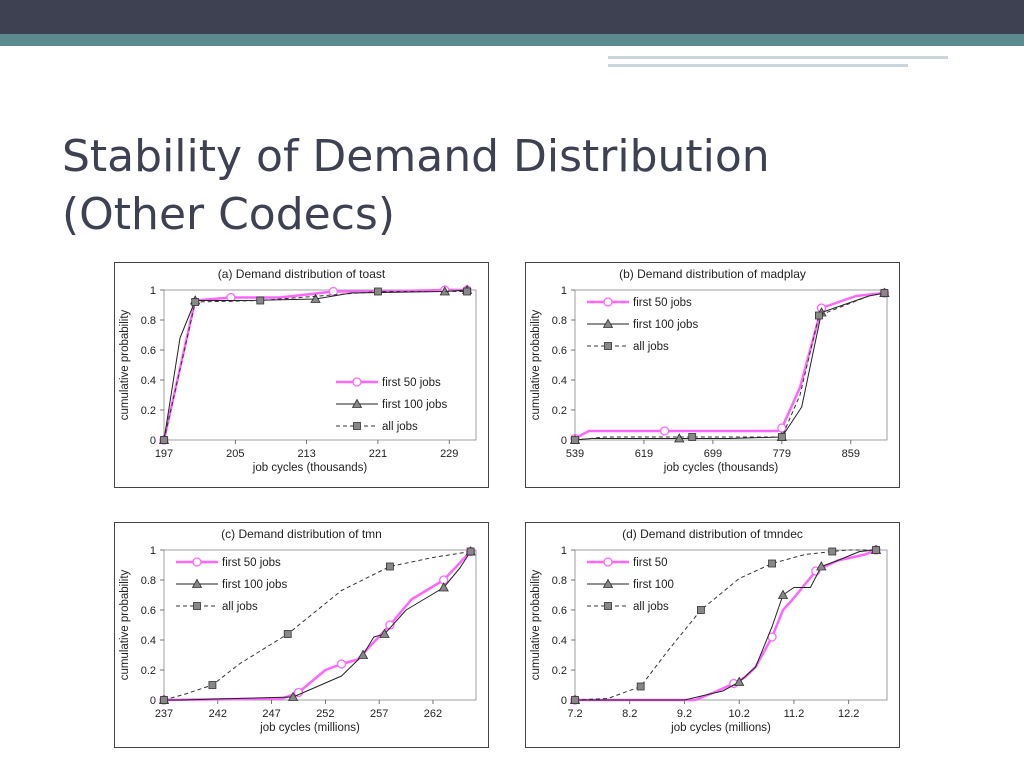  I want to click on x-tick-label: 12.2, so click(848, 714).